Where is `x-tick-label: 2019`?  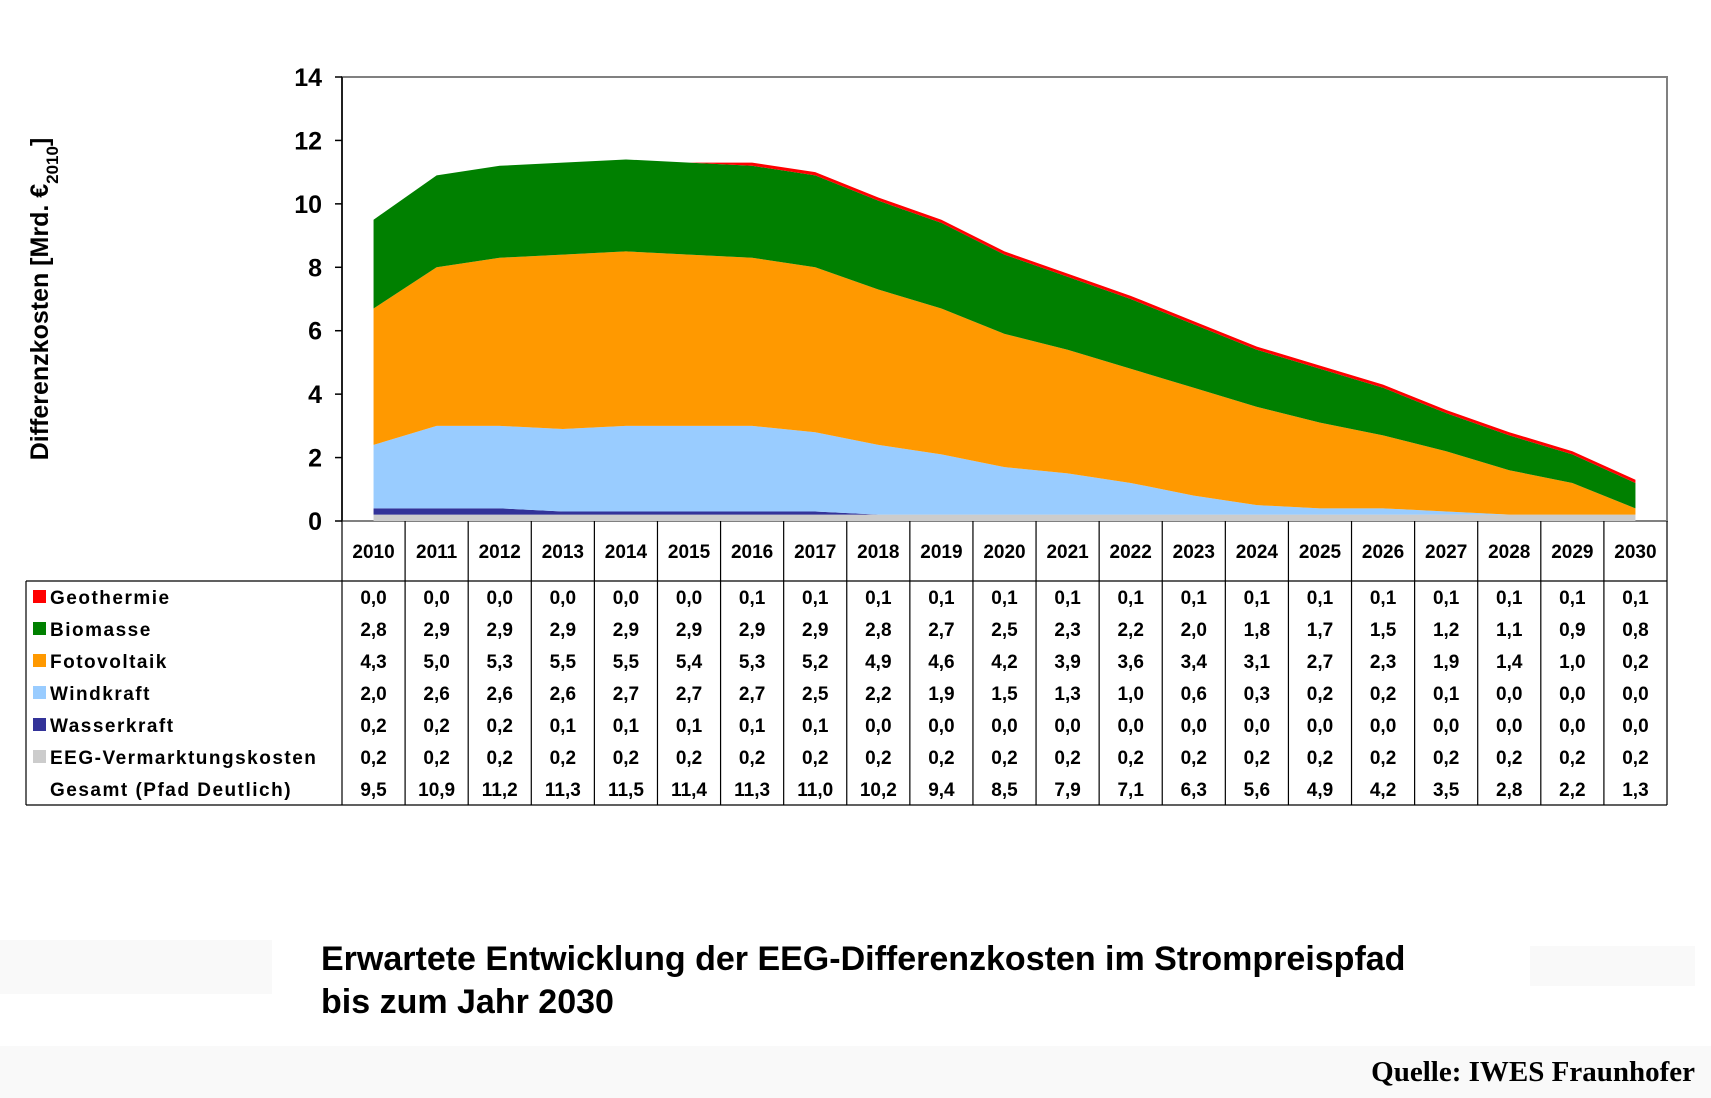 x-tick-label: 2019 is located at coordinates (941, 552).